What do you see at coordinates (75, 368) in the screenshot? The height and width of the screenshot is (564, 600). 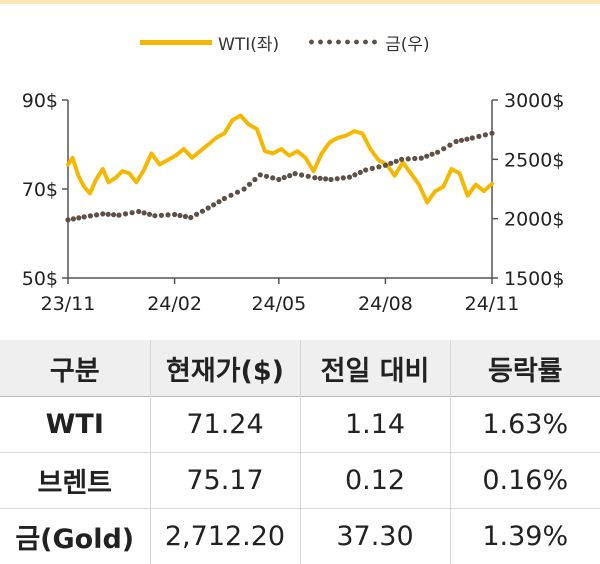 I see `table-header: 구분` at bounding box center [75, 368].